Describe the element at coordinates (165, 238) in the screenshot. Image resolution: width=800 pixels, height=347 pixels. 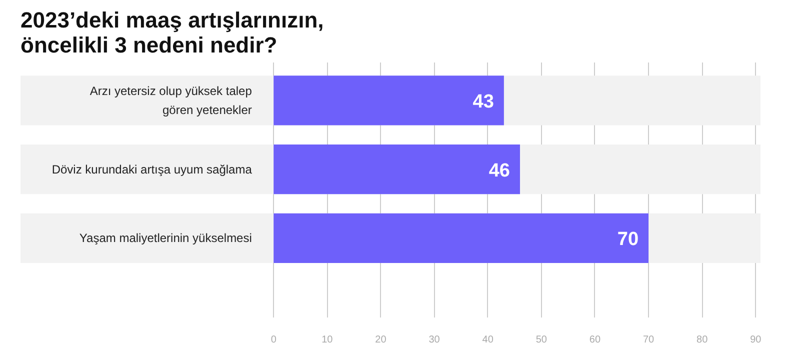
I see `y-tick-label: Yaşam maliyetlerinin yükselmesi` at that location.